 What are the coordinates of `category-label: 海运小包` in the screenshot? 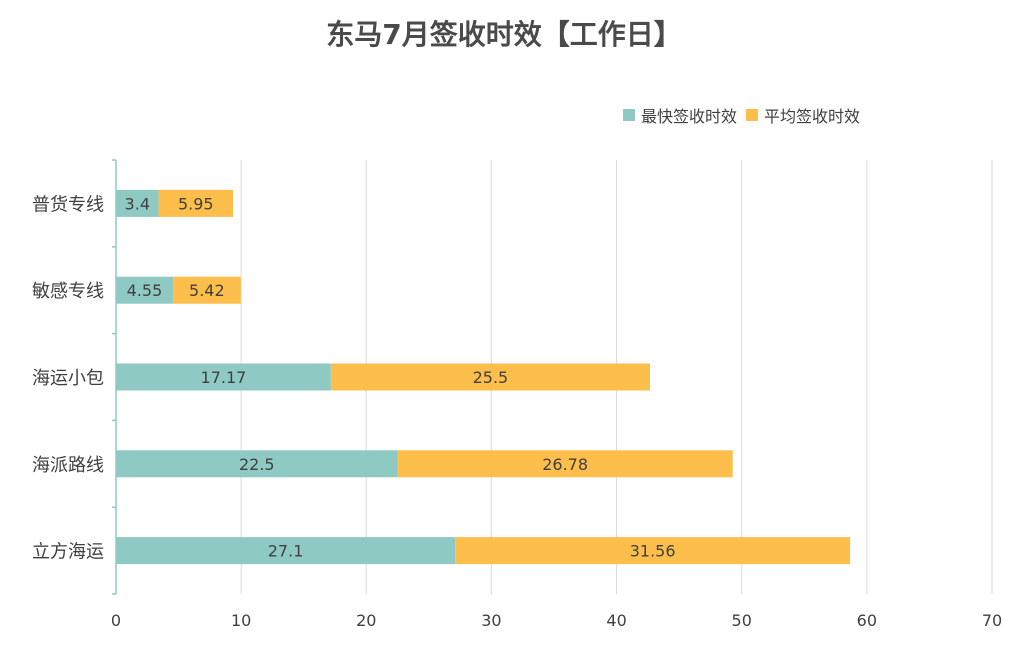 It's located at (68, 378).